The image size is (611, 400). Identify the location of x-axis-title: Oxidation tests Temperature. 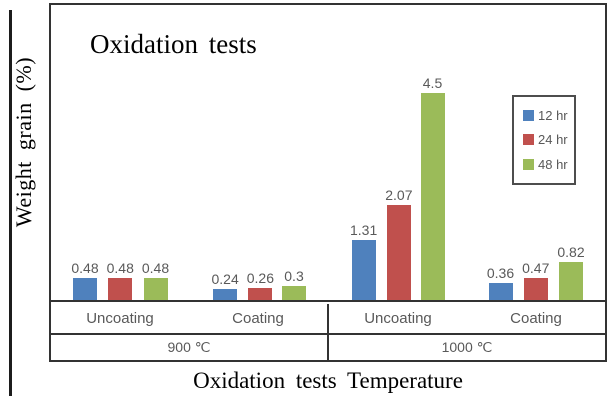
(328, 380).